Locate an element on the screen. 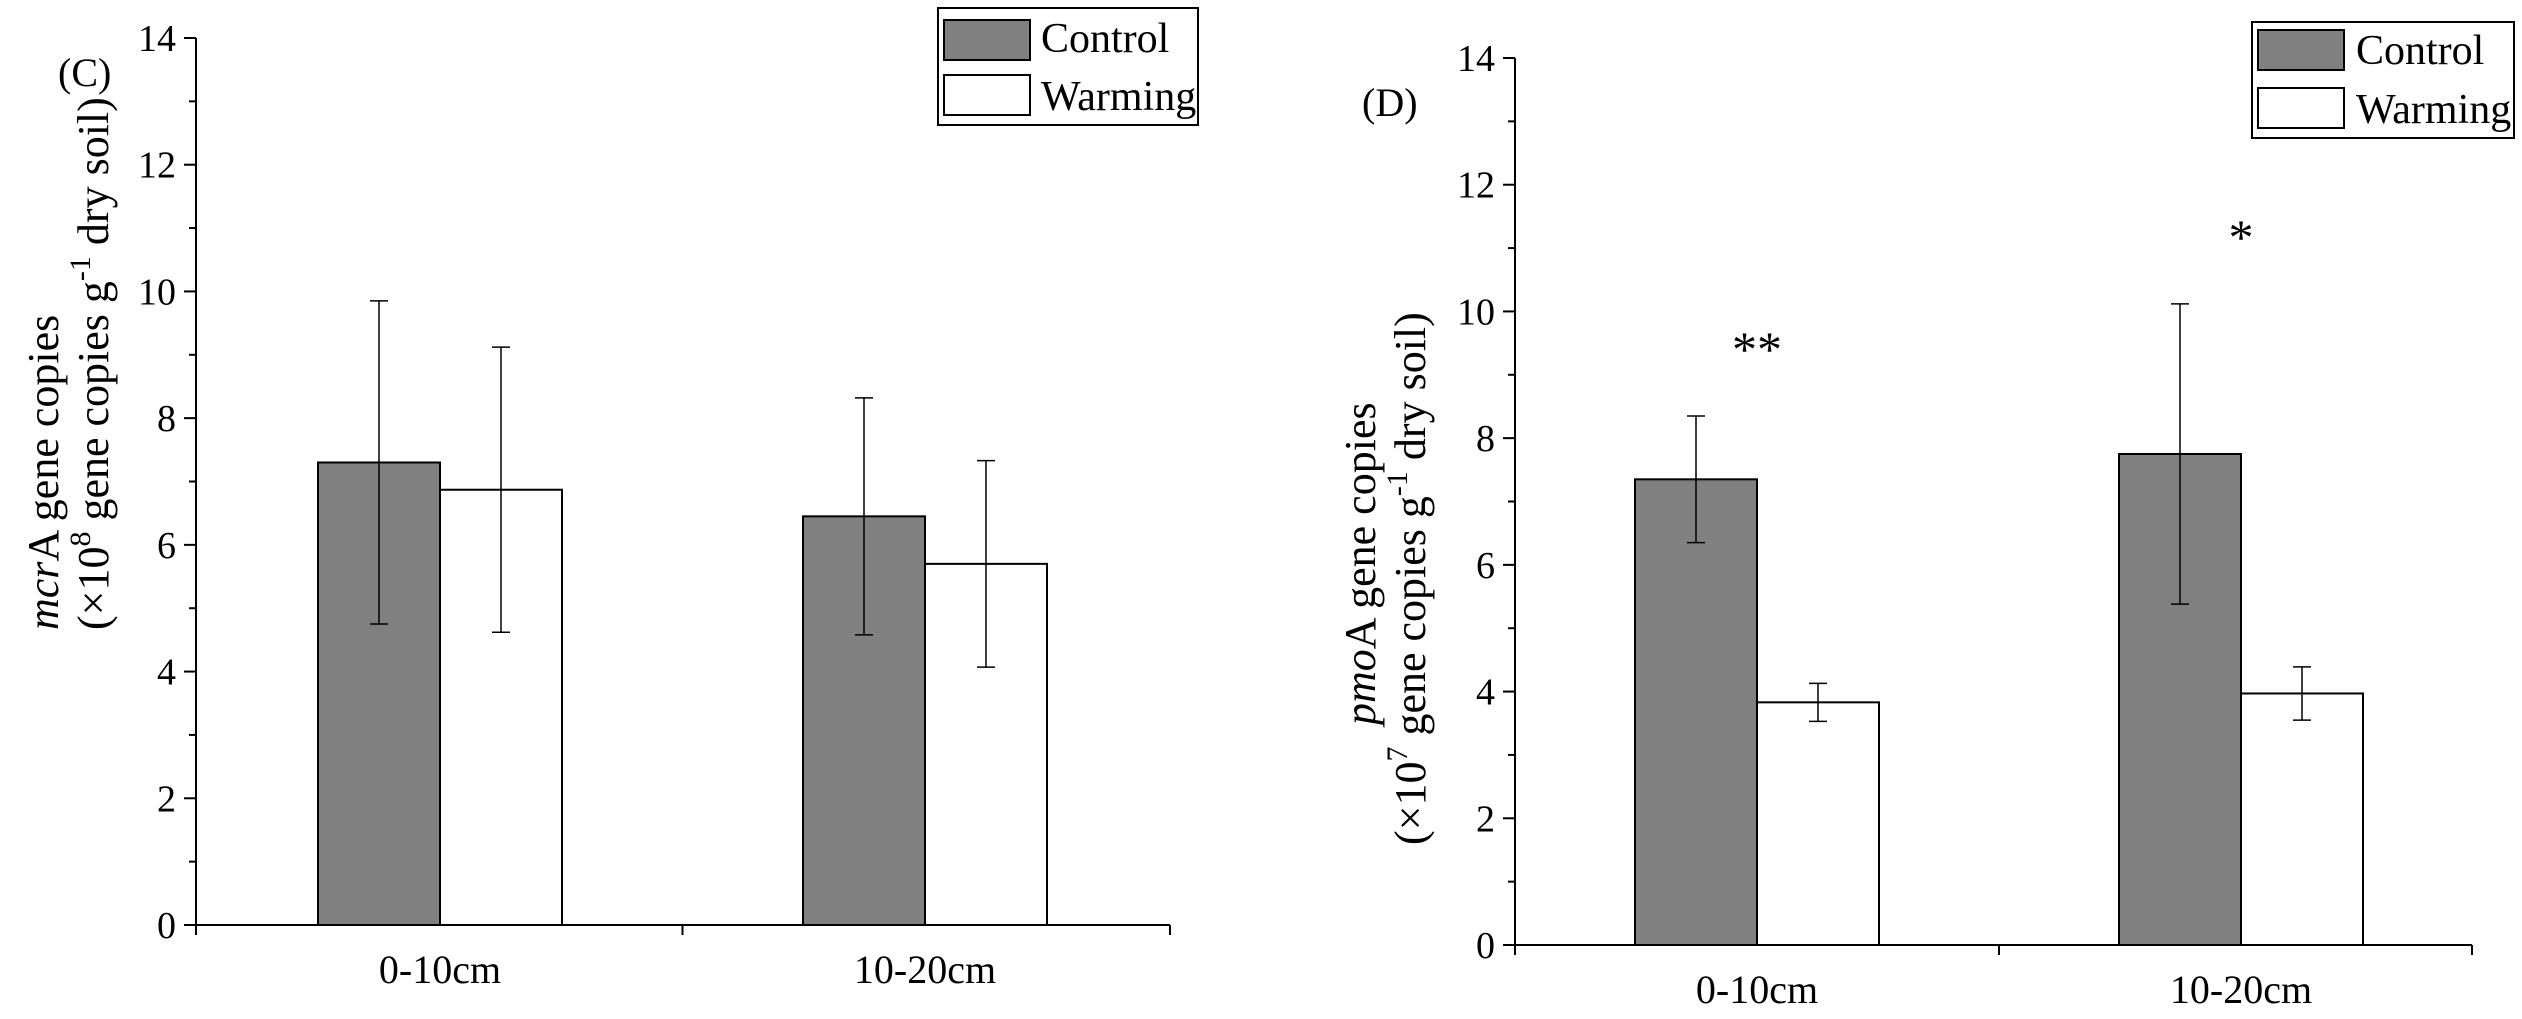 The image size is (2522, 1019). y-axis-label-gene: pmo is located at coordinates (1360, 688).